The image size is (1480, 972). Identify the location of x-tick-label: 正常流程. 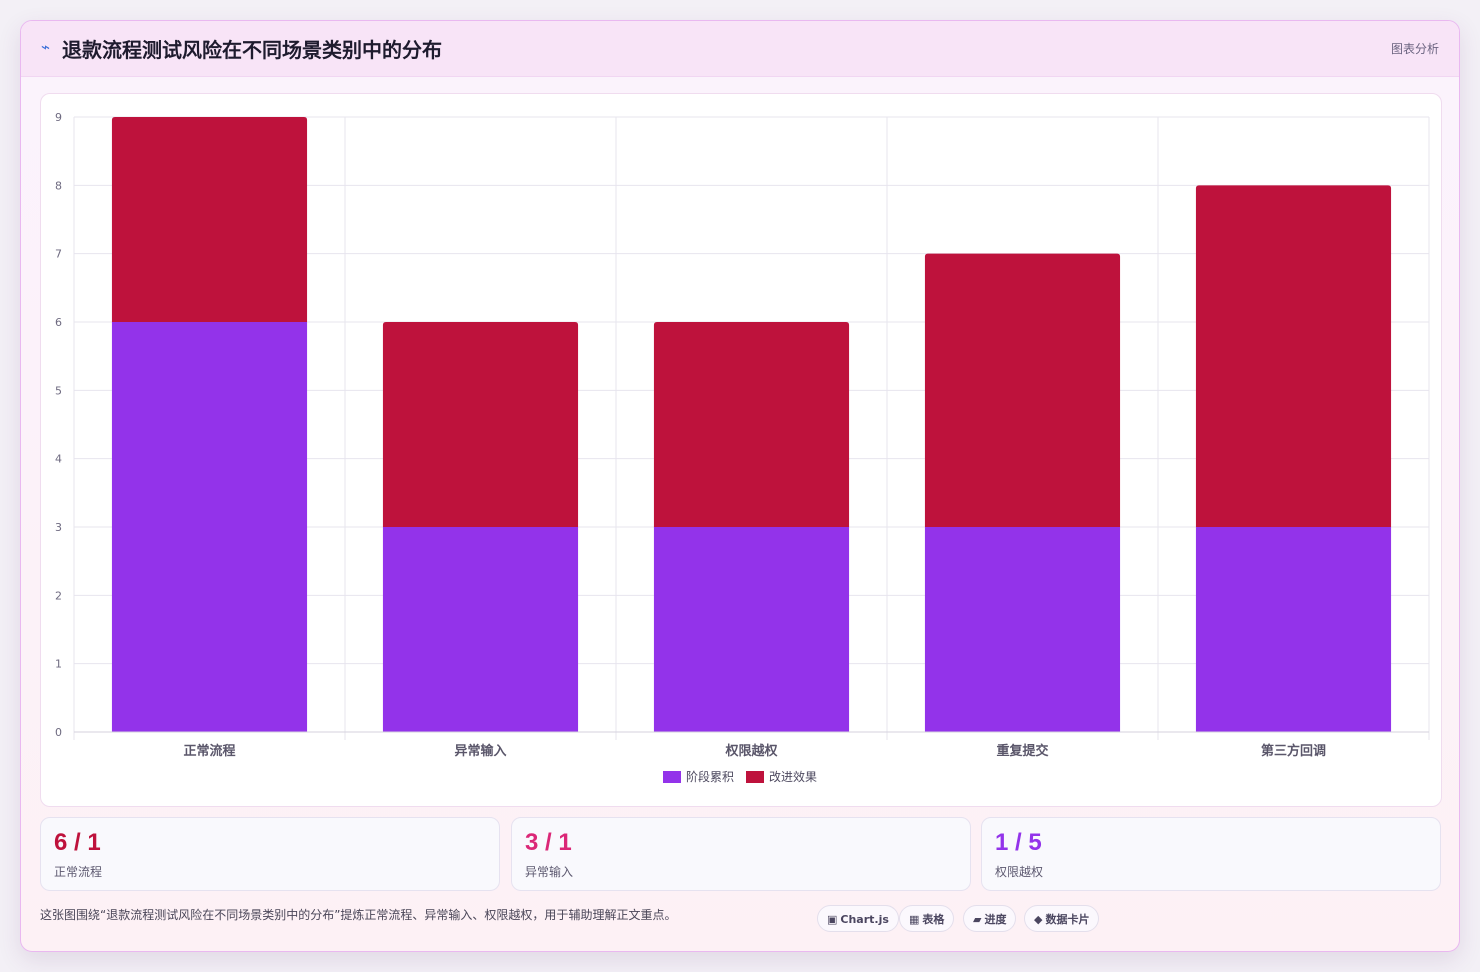
(209, 751).